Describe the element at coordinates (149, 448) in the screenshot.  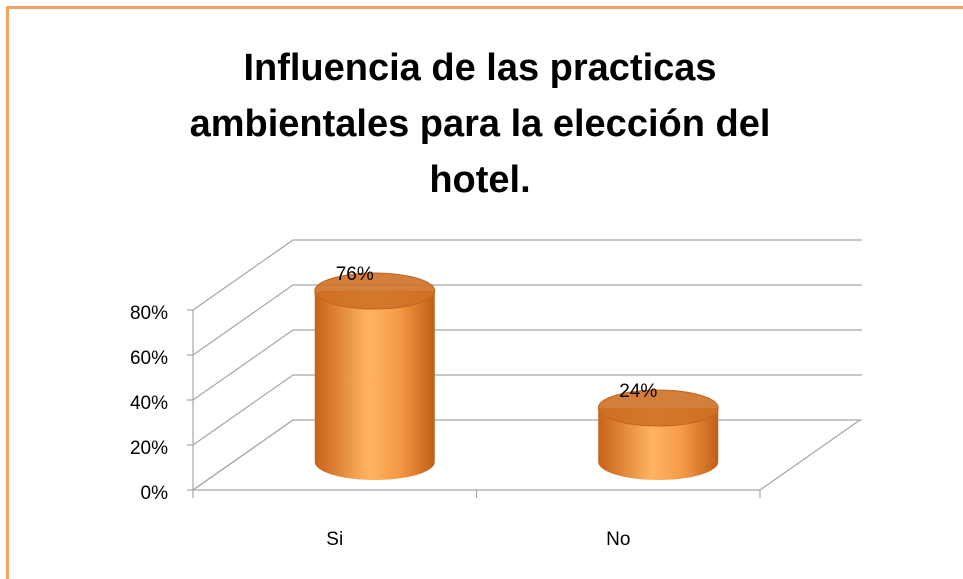
I see `y-tick-label: 20%` at that location.